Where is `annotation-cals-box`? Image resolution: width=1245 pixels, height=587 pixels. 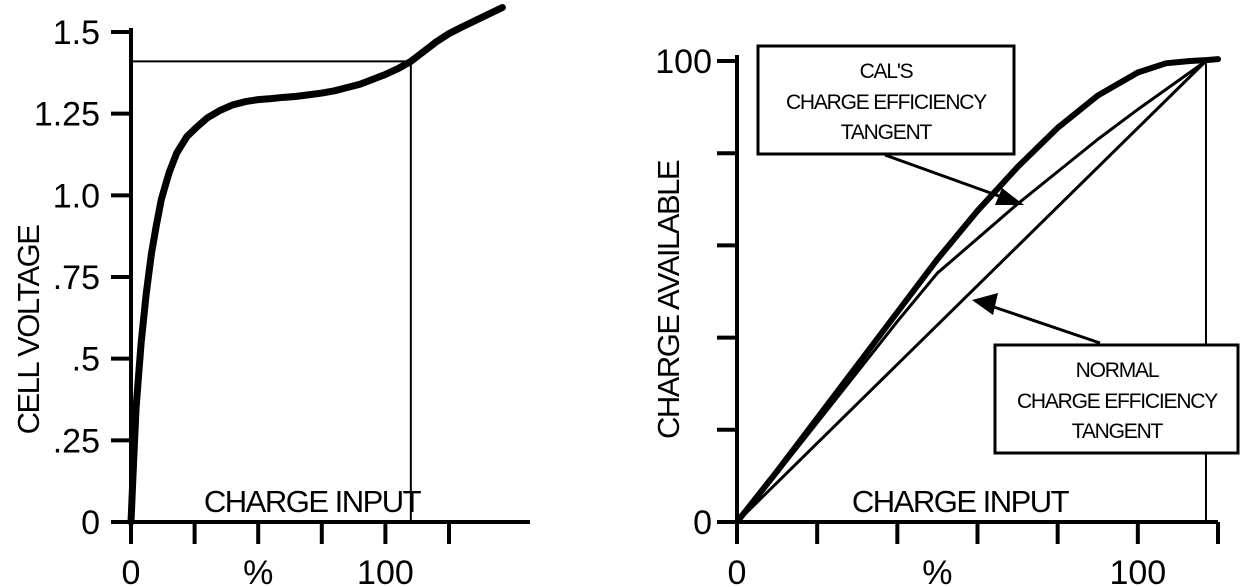
annotation-cals-box is located at coordinates (886, 100).